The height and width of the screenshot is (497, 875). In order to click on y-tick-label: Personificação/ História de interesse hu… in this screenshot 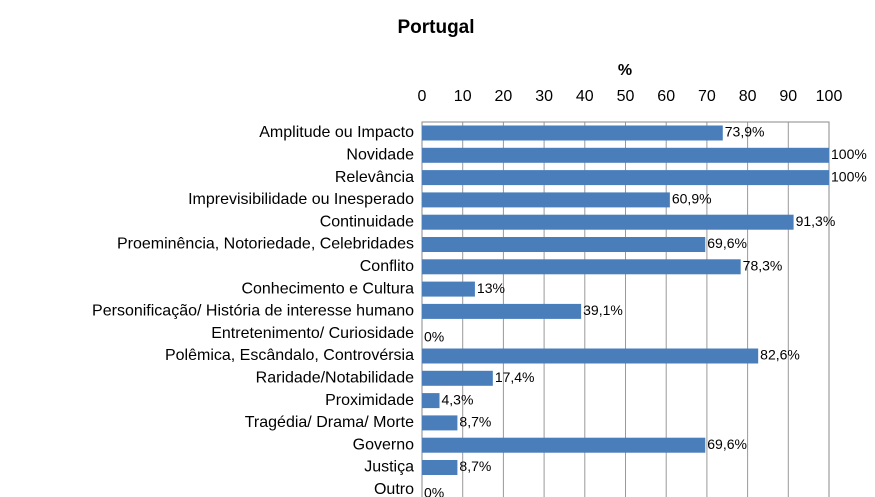, I will do `click(253, 311)`.